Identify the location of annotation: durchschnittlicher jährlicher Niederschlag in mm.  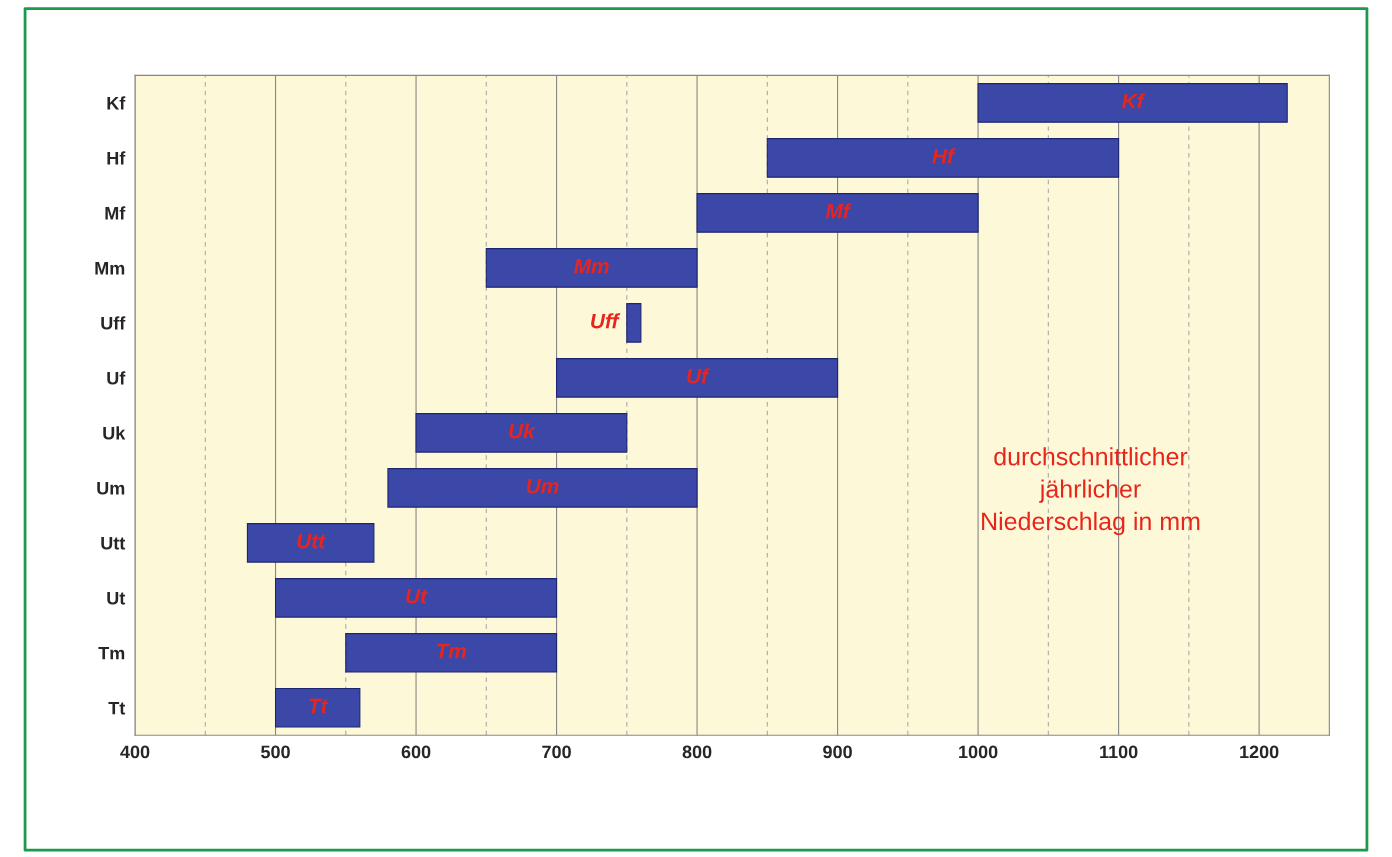
(1091, 491).